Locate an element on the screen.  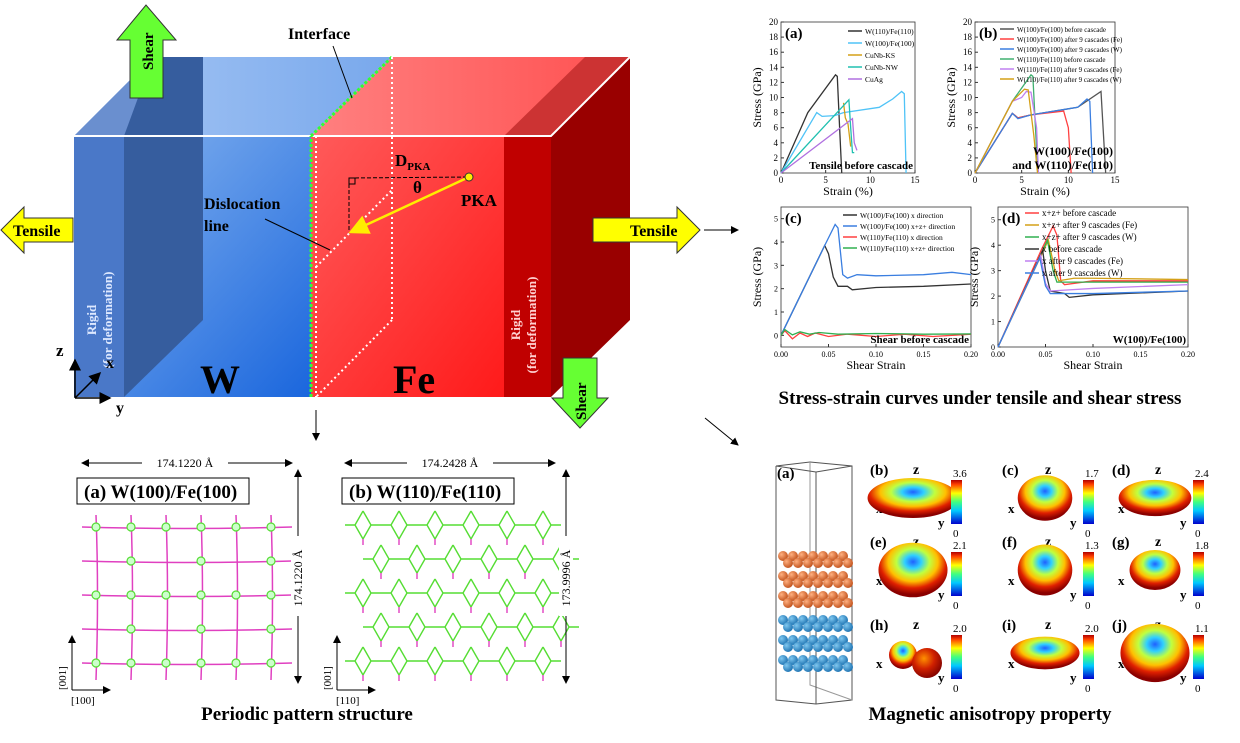
panel-text: 2.4 is located at coordinates (1202, 474).